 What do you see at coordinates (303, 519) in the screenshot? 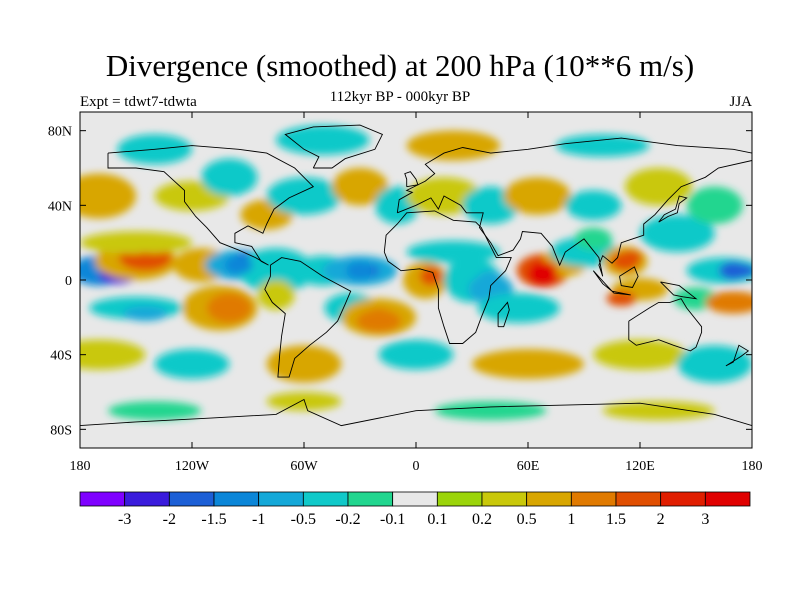
I see `colorbar-label: -0.5` at bounding box center [303, 519].